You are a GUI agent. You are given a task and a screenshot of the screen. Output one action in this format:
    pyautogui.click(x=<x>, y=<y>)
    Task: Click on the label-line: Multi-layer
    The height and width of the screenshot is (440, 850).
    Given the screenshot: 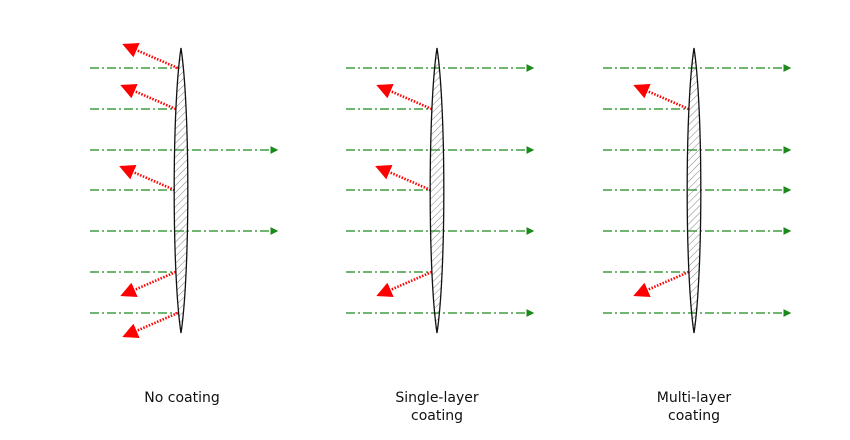 What is the action you would take?
    pyautogui.click(x=694, y=398)
    